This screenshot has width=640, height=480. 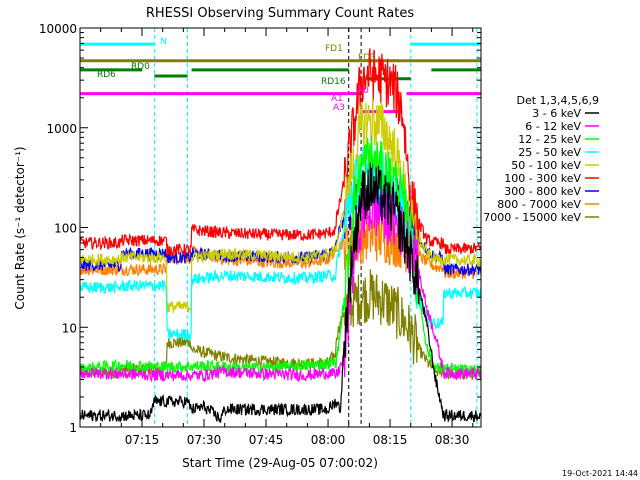 What do you see at coordinates (542, 178) in the screenshot?
I see `legend-label-5: 100 - 300 keV` at bounding box center [542, 178].